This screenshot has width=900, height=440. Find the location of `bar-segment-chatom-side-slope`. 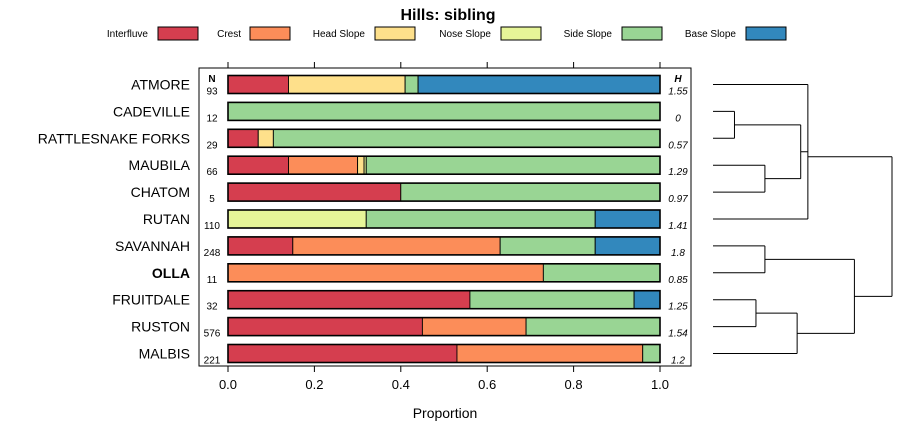

bar-segment-chatom-side-slope is located at coordinates (530, 192).